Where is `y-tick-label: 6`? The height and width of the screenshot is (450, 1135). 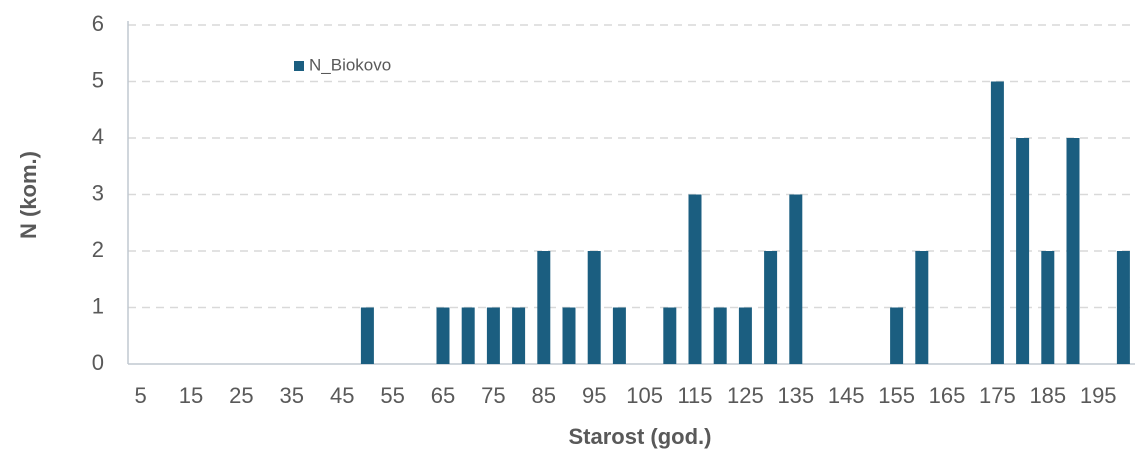
y-tick-label: 6 is located at coordinates (98, 23).